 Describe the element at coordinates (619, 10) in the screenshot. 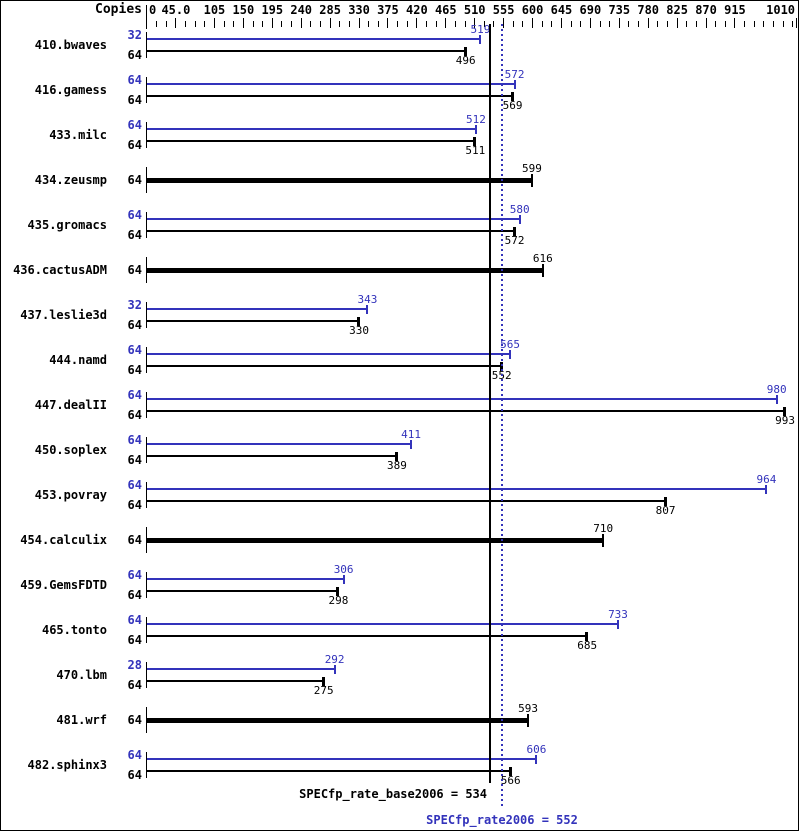

I see `axis-tick-label: 735` at that location.